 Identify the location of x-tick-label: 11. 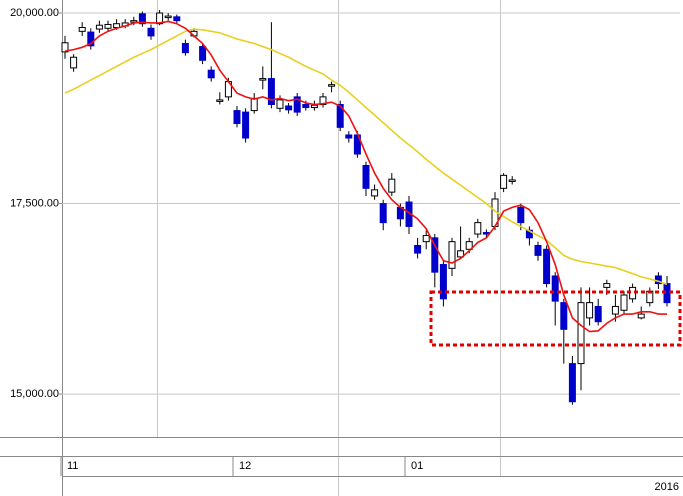
(72, 466).